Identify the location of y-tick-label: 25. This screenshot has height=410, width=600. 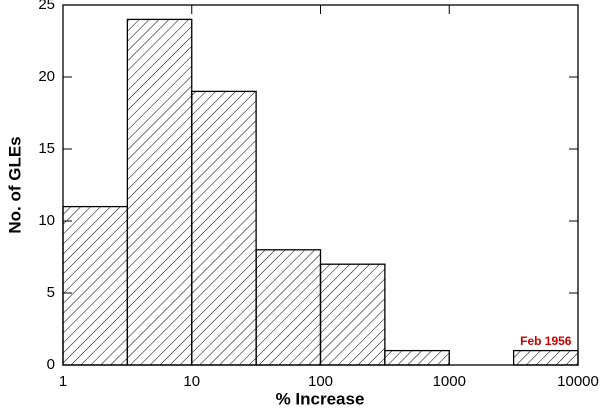
(46, 6).